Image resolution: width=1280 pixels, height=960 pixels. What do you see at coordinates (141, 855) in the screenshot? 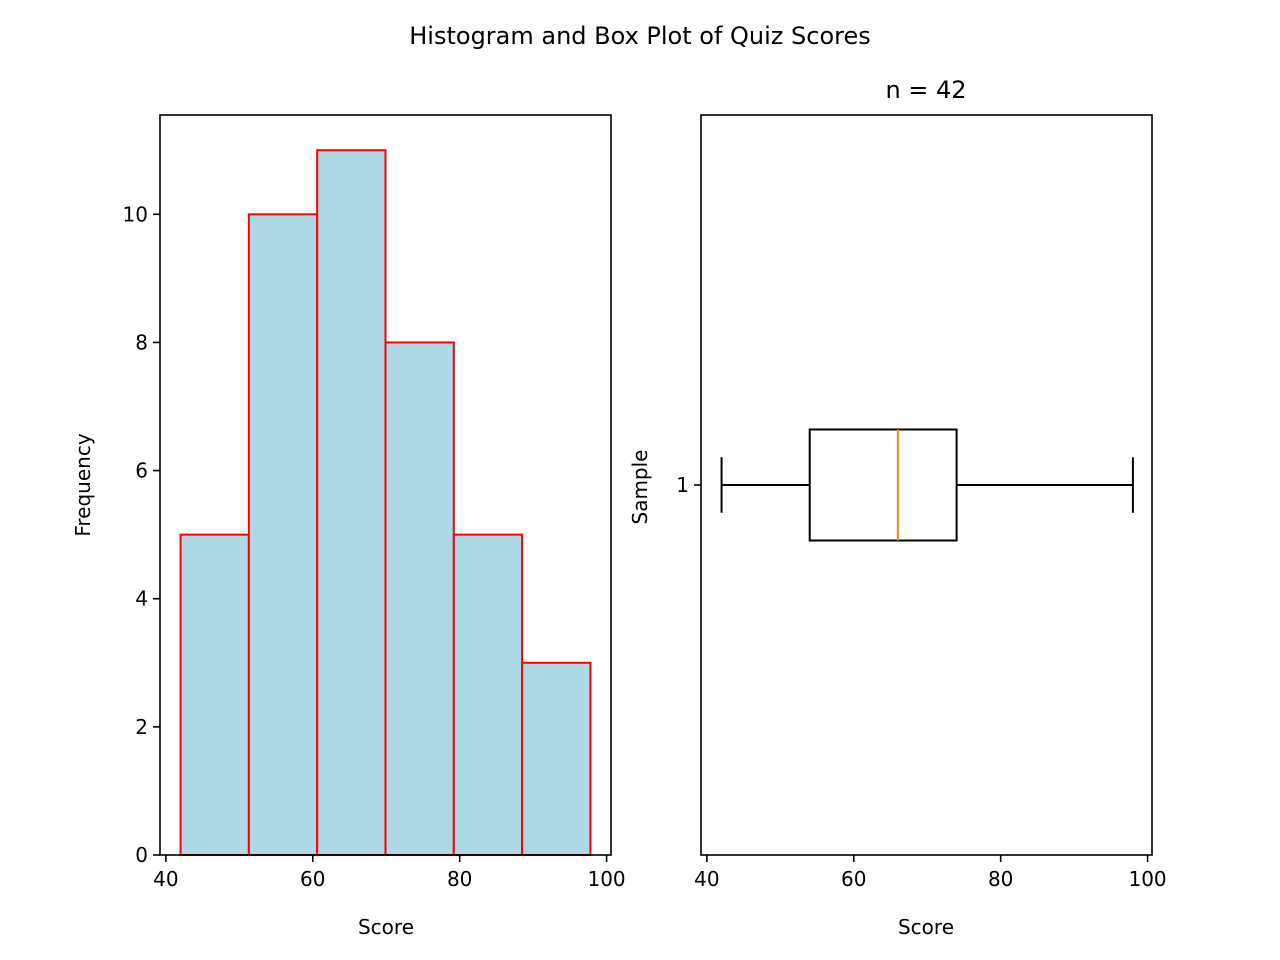
I see `y-tick-label: 0` at bounding box center [141, 855].